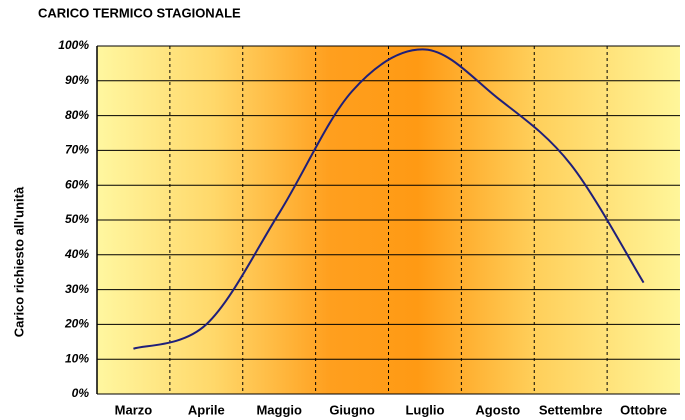 The image size is (685, 420). I want to click on y-tick-label: 0%, so click(81, 393).